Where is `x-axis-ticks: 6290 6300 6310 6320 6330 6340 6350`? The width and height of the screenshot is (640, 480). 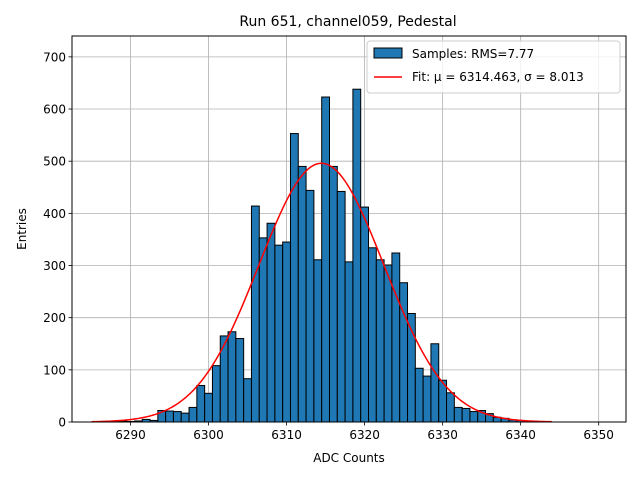 x-axis-ticks: 6290 6300 6310 6320 6330 6340 6350 is located at coordinates (364, 432).